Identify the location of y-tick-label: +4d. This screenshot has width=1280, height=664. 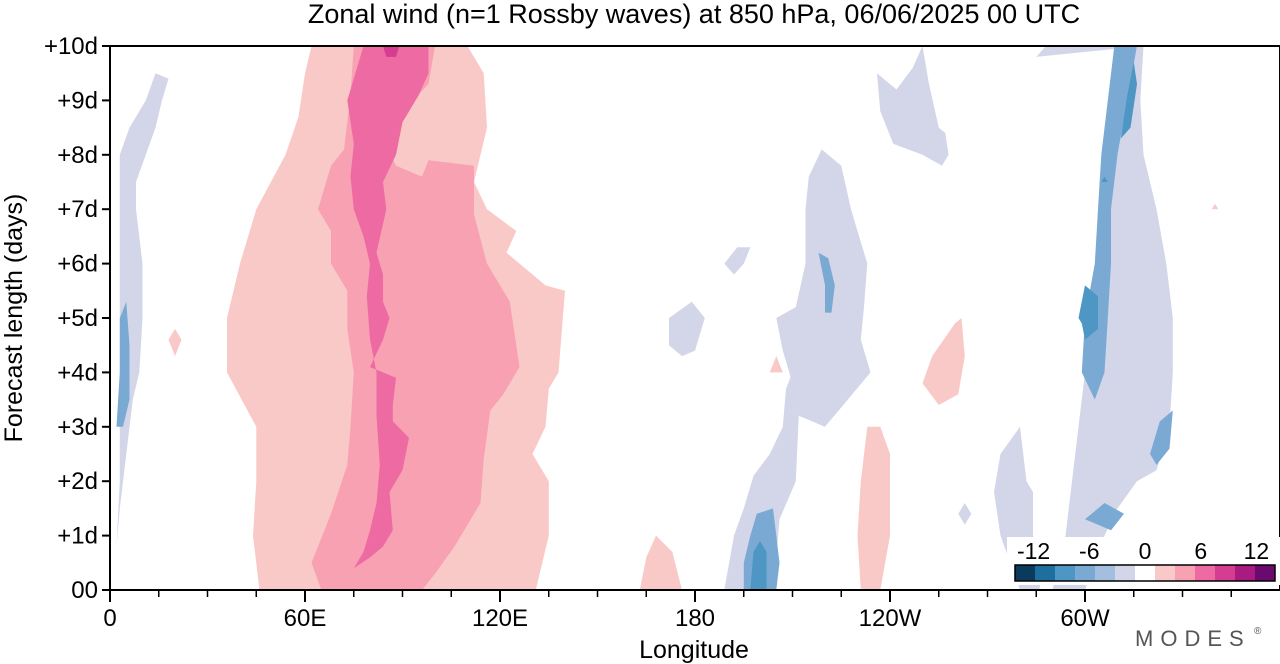
(77, 372).